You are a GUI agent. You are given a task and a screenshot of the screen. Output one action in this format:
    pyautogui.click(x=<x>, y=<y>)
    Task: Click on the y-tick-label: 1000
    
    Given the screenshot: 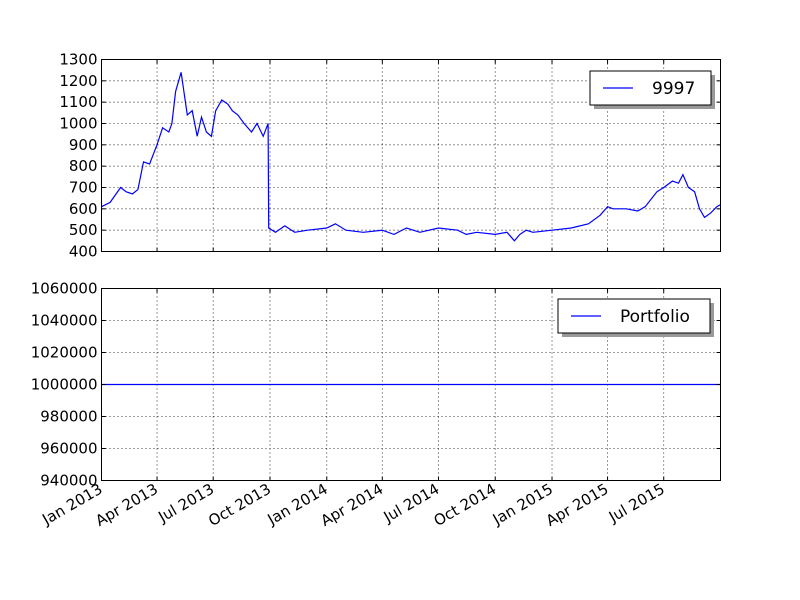 What is the action you would take?
    pyautogui.click(x=78, y=124)
    